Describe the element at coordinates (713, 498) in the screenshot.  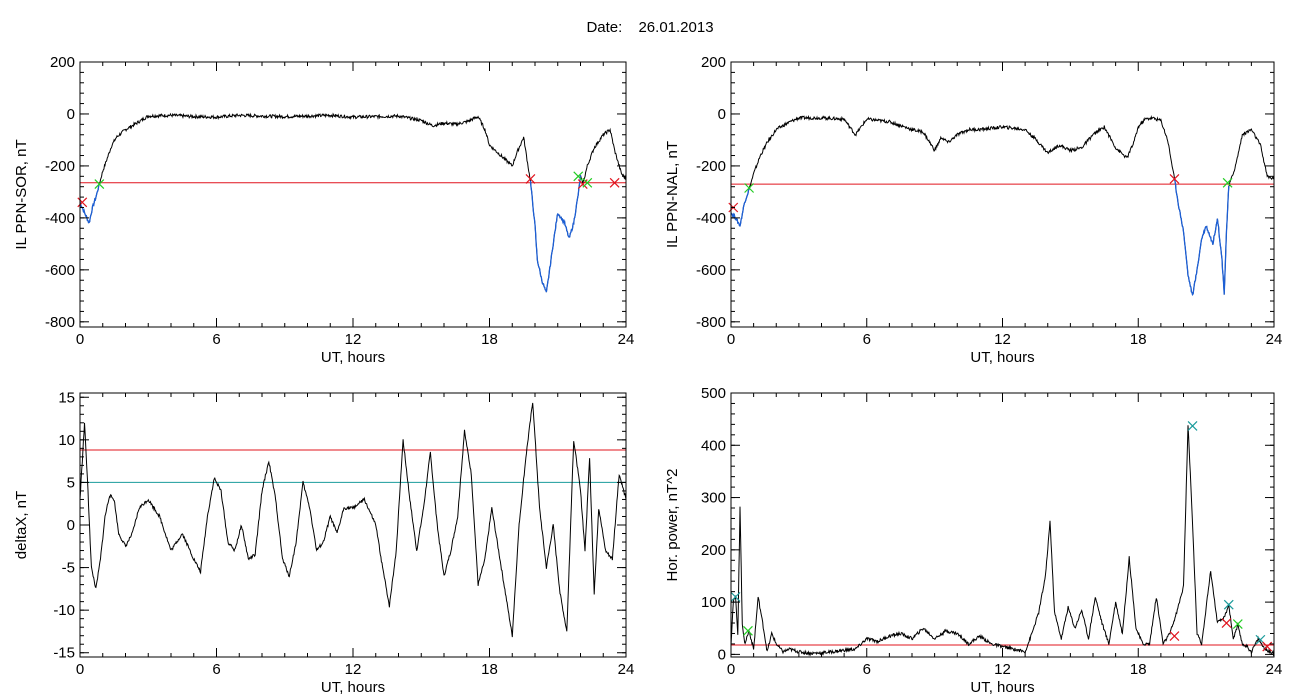
I see `y-tick-label: 300` at that location.